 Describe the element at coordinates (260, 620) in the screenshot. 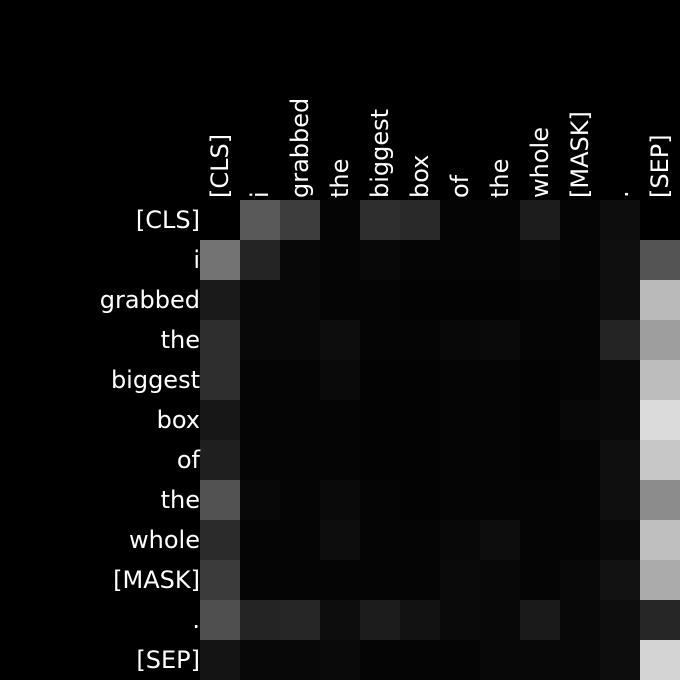

I see `heatmap-cell-r10-c1` at that location.